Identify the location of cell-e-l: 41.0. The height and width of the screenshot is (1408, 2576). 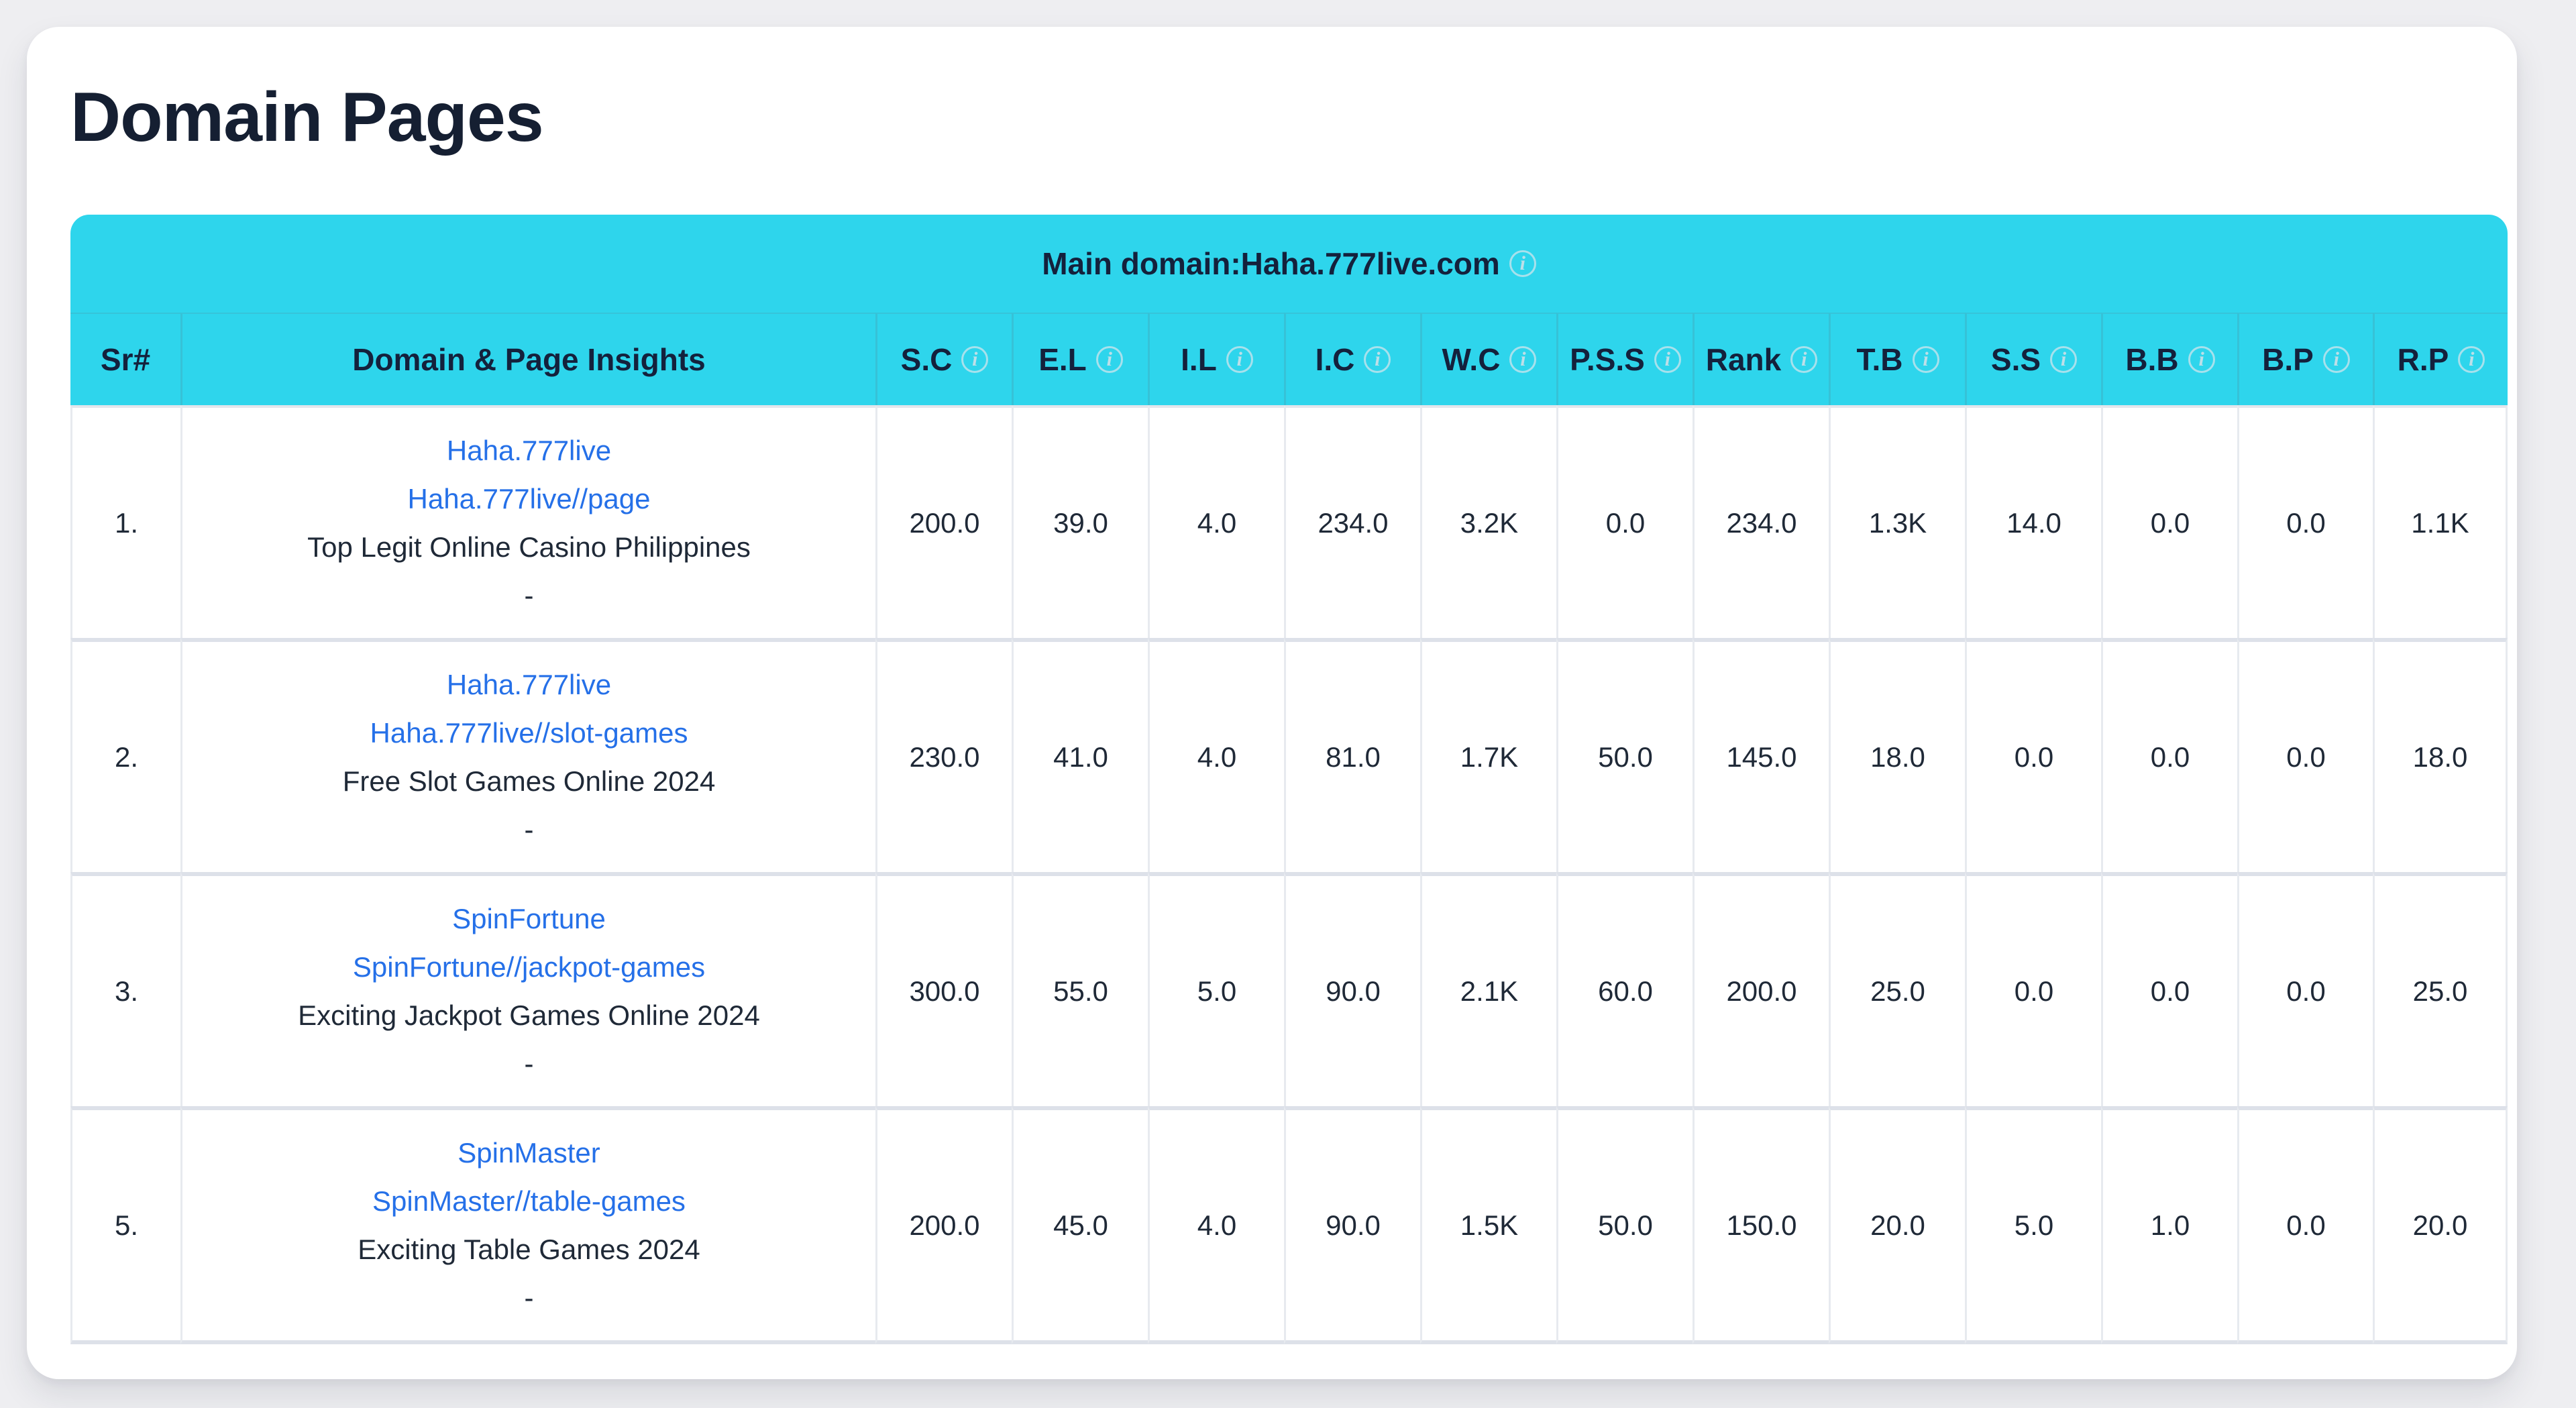
(1080, 755).